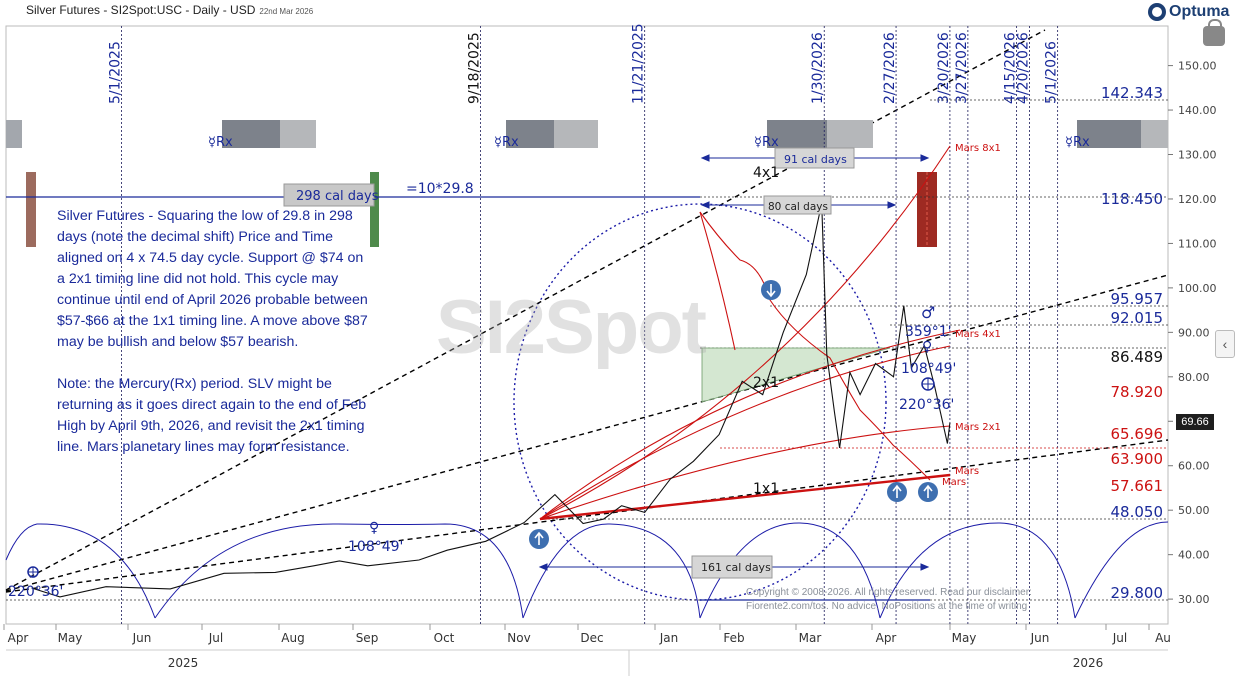 Image resolution: width=1236 pixels, height=683 pixels. Describe the element at coordinates (669, 638) in the screenshot. I see `month-label: Jan` at that location.